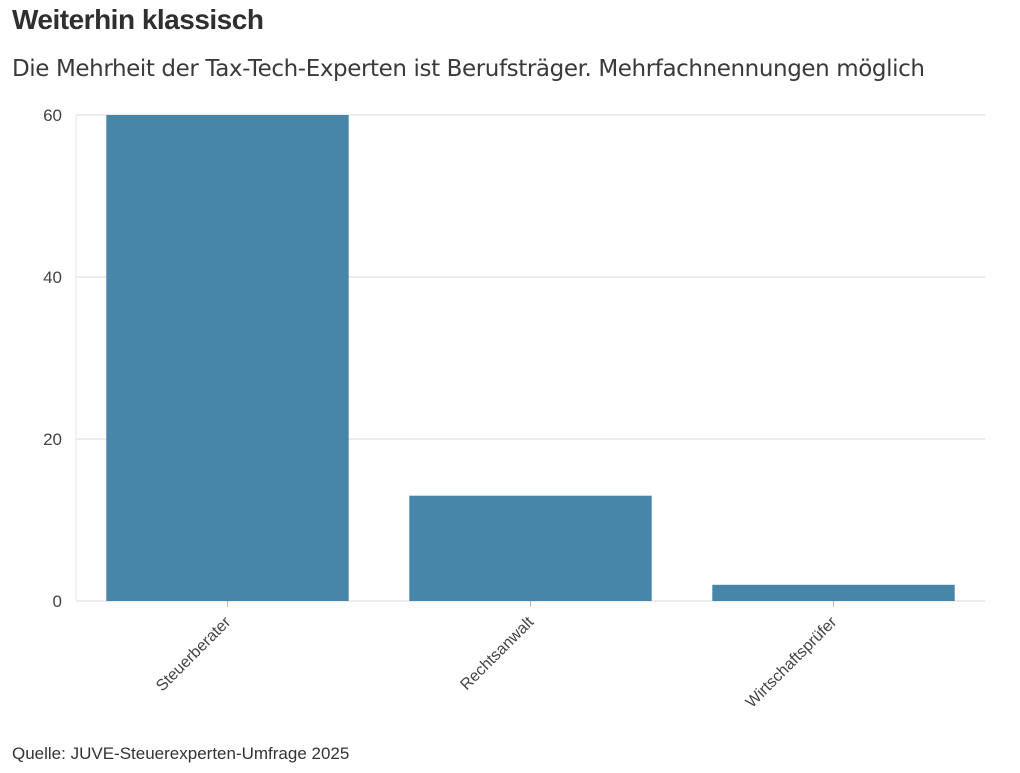 Image resolution: width=1020 pixels, height=773 pixels. Describe the element at coordinates (57, 601) in the screenshot. I see `y-tick-label: 0` at that location.